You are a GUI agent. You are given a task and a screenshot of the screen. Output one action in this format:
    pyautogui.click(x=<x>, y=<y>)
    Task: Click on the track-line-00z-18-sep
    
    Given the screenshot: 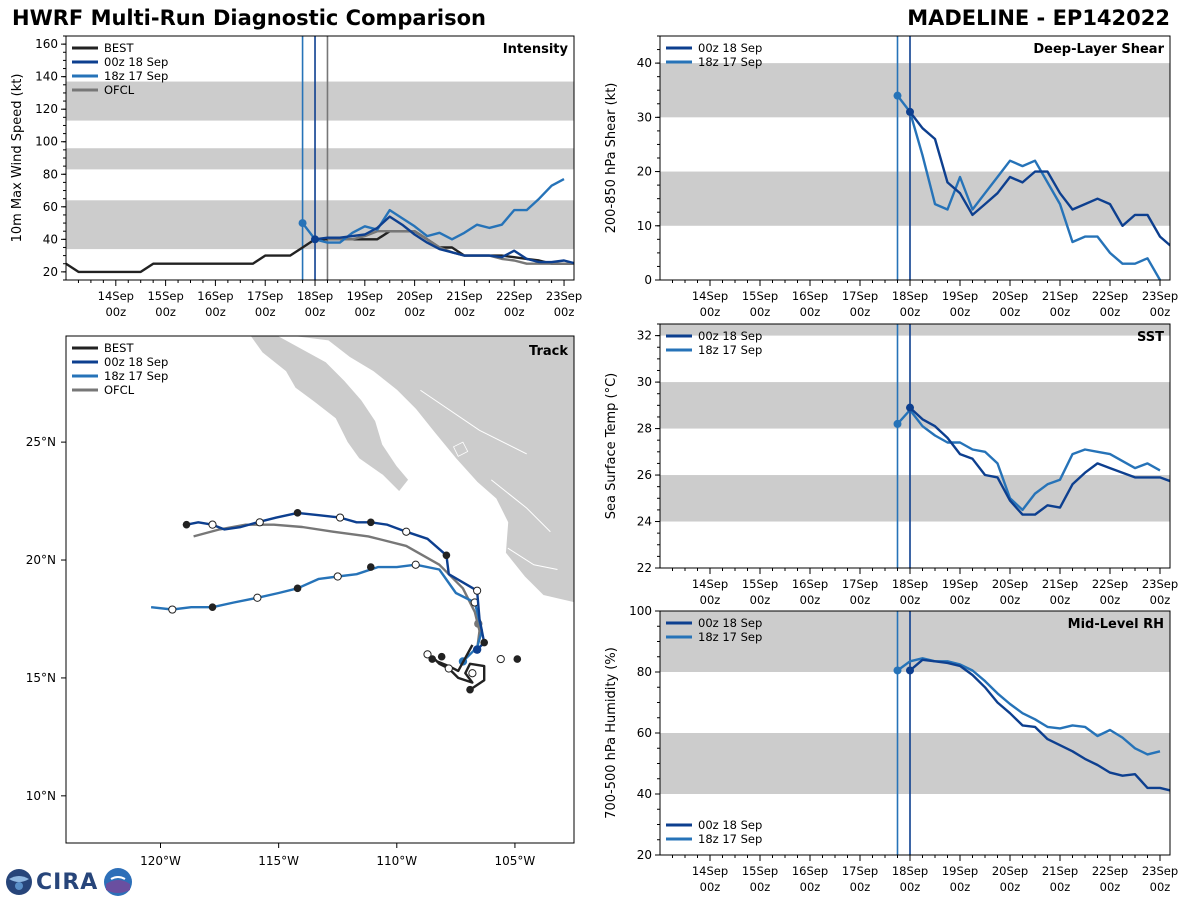 What is the action you would take?
    pyautogui.click(x=336, y=581)
    